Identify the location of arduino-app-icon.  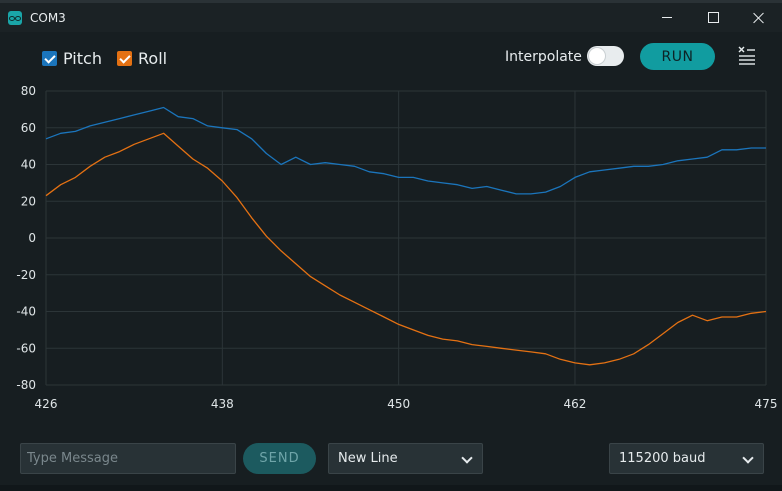
(15, 17).